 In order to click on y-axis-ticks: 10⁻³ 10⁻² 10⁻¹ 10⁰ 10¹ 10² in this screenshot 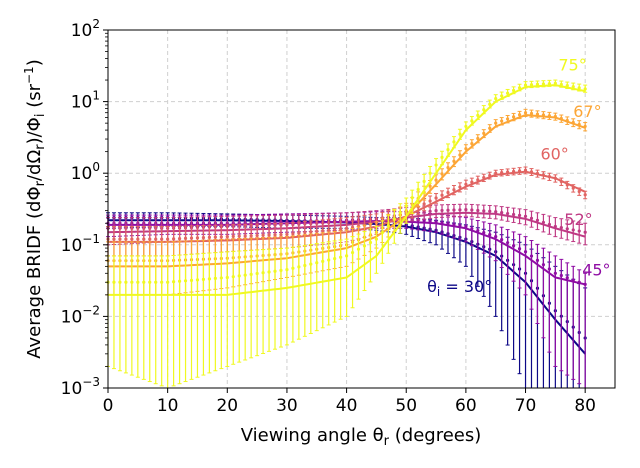, I will do `click(84, 208)`.